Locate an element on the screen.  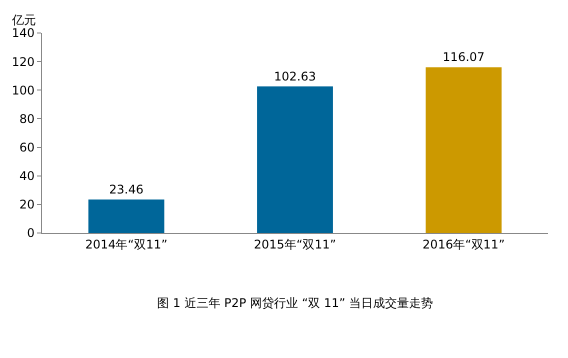
text: 图 1 近三年 P2P 网贷行业 “双 11” 当日成交量走势 is located at coordinates (295, 303).